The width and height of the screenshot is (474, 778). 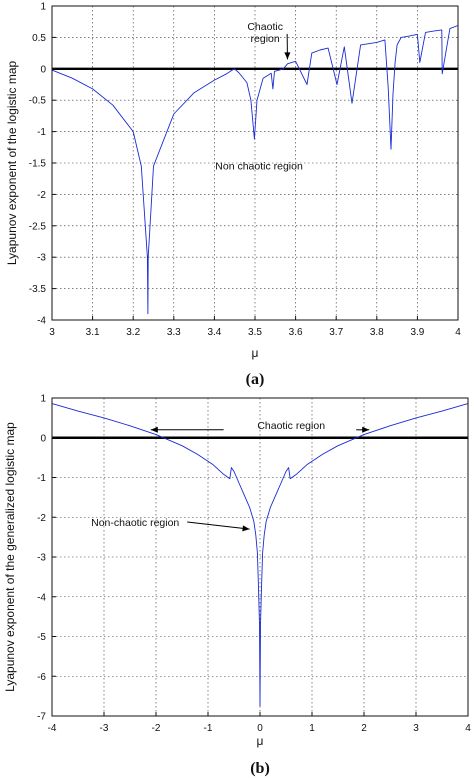 What do you see at coordinates (208, 728) in the screenshot?
I see `x-tick-label-b: -1` at bounding box center [208, 728].